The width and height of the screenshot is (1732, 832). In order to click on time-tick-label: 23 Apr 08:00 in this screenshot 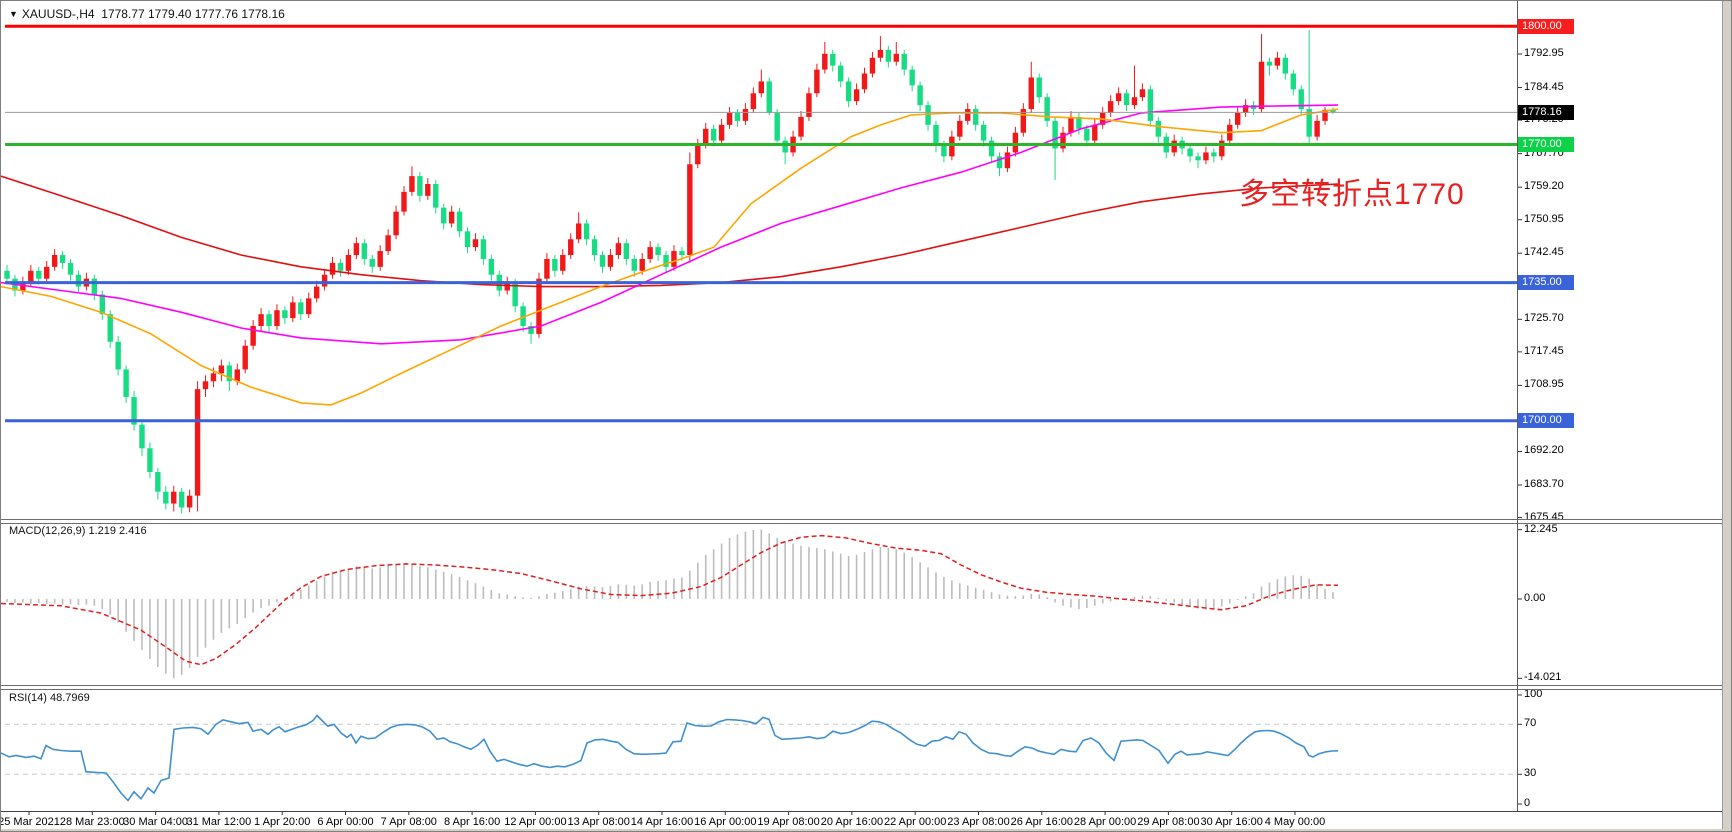, I will do `click(978, 822)`.